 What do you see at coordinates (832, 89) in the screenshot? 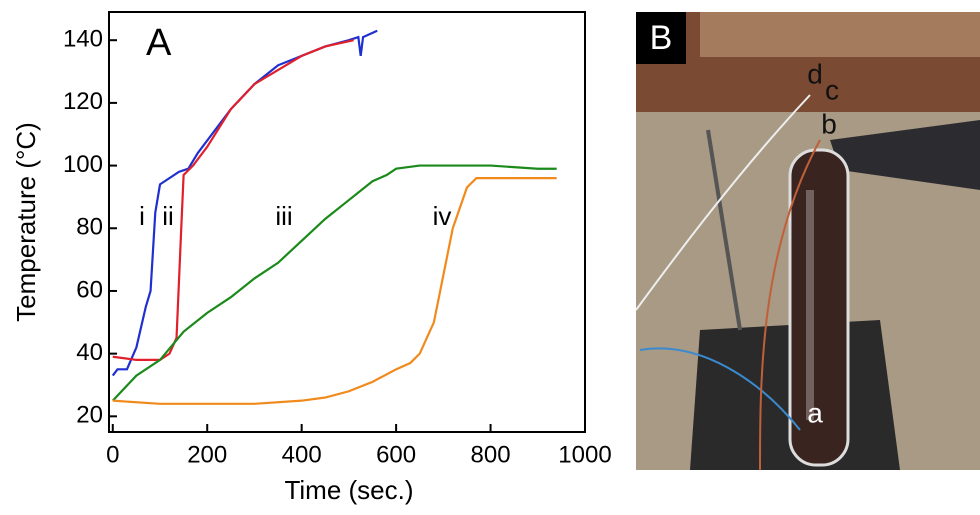
I see `annotation: c` at bounding box center [832, 89].